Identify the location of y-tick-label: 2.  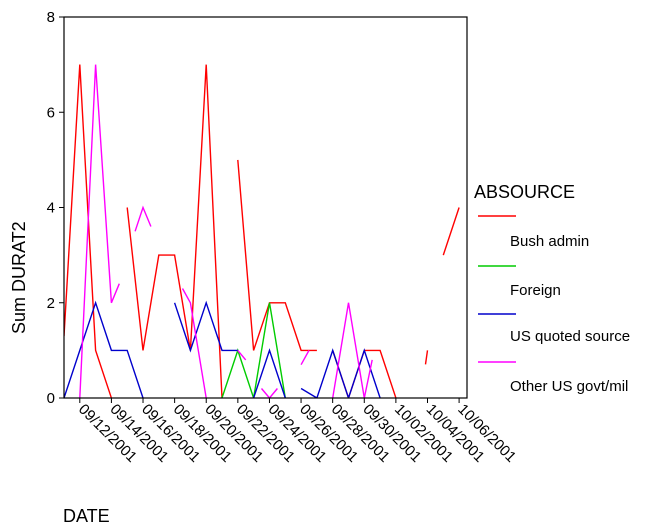
(51, 303).